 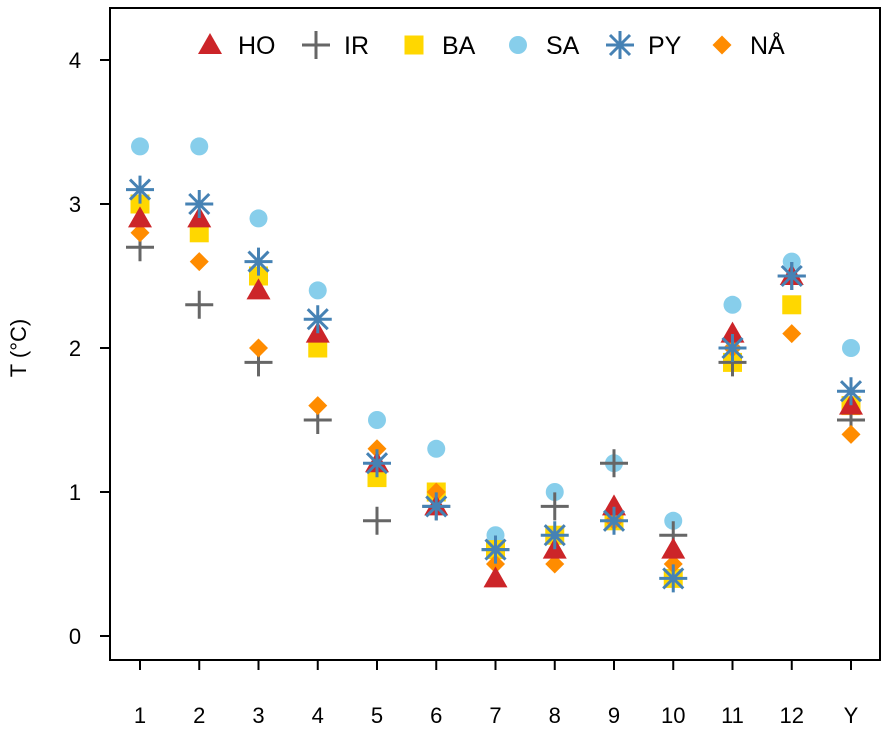 I want to click on legend-marker-circle, so click(x=518, y=45).